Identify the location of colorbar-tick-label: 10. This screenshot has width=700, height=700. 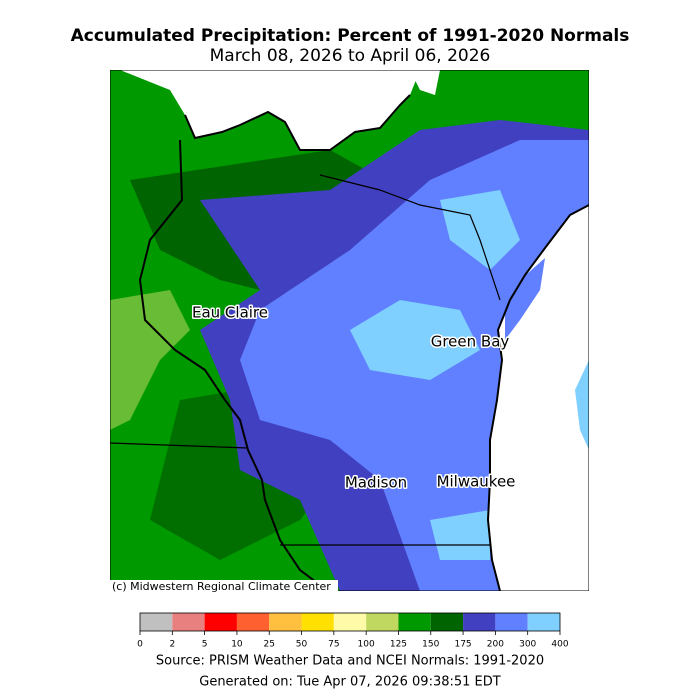
(237, 645).